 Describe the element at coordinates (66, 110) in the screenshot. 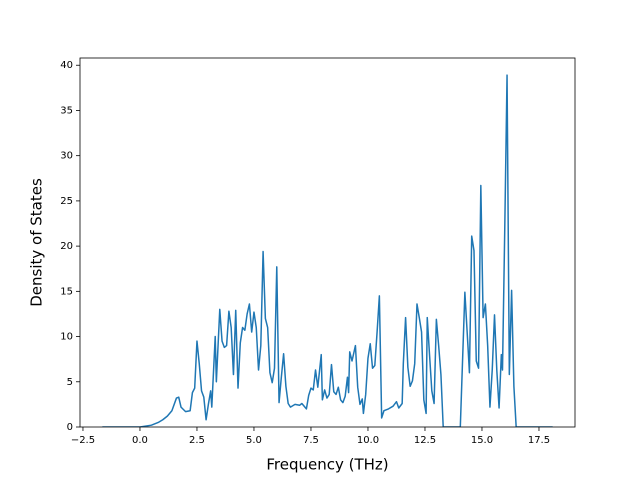

I see `y-tick-label: 35` at that location.